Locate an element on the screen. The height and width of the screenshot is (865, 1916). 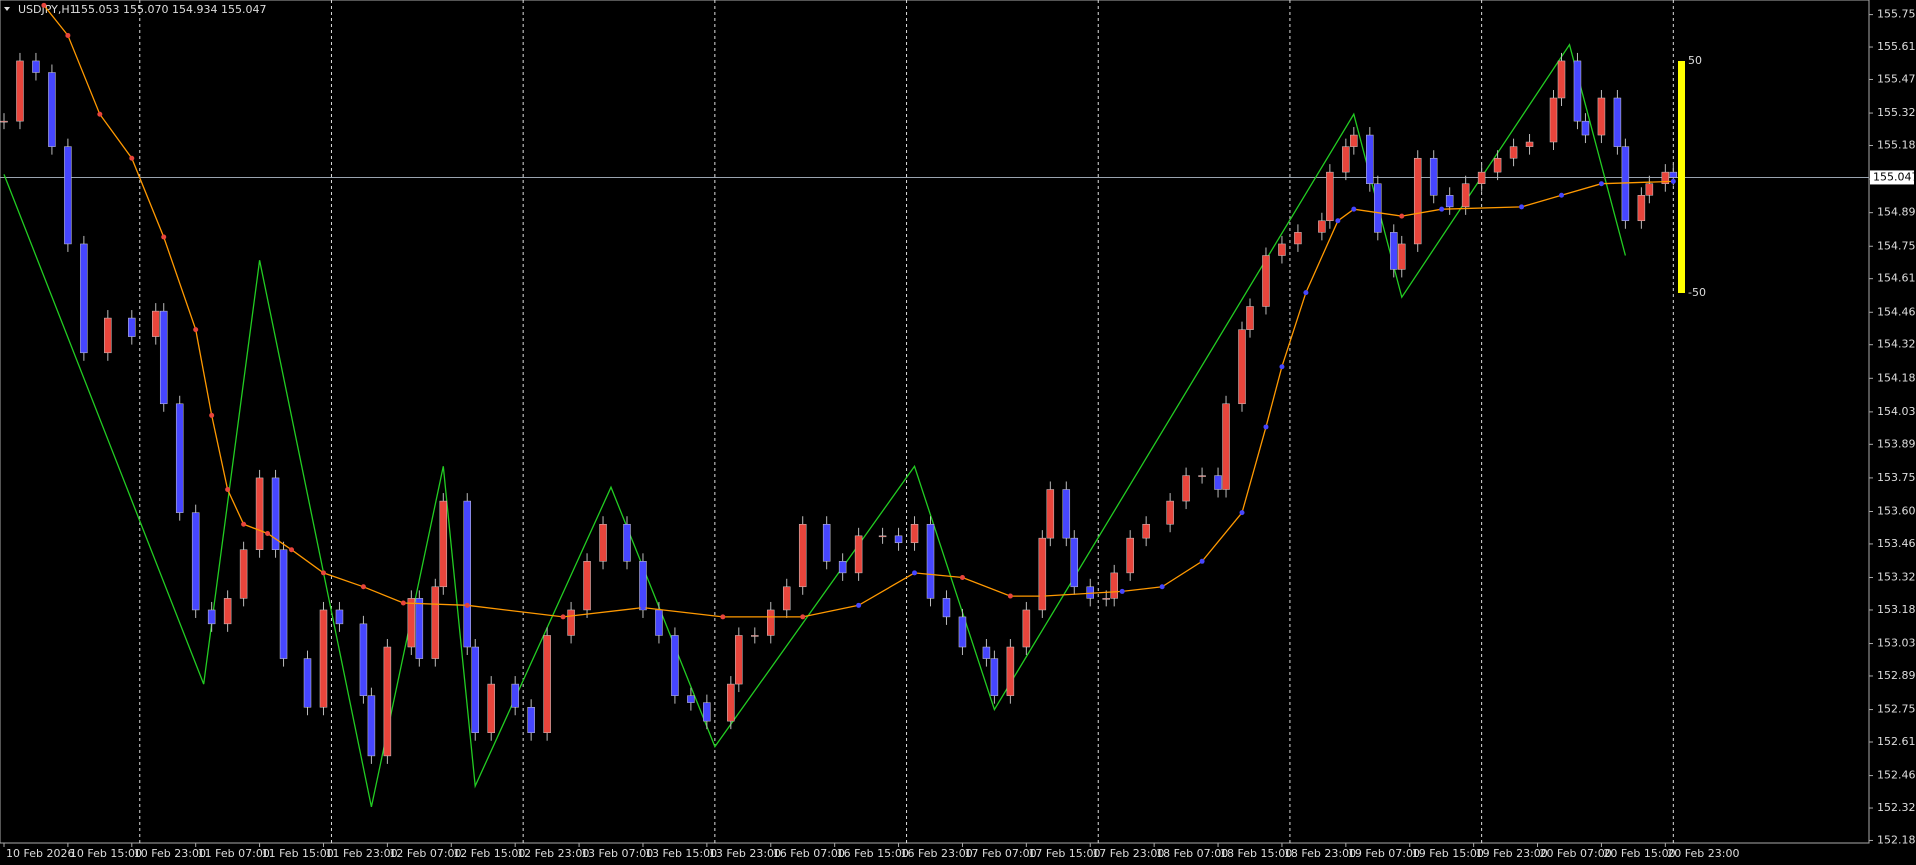
last-price-label: 155.047 is located at coordinates (1894, 176).